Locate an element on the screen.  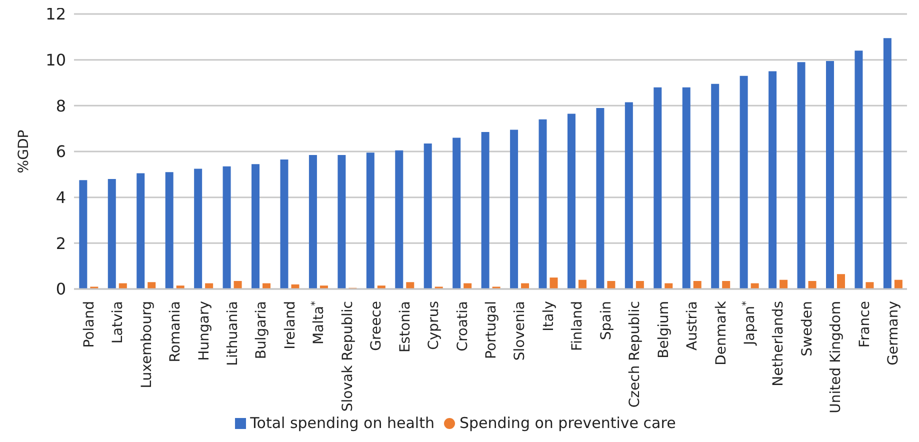
x-tick-label: France is located at coordinates (864, 324).